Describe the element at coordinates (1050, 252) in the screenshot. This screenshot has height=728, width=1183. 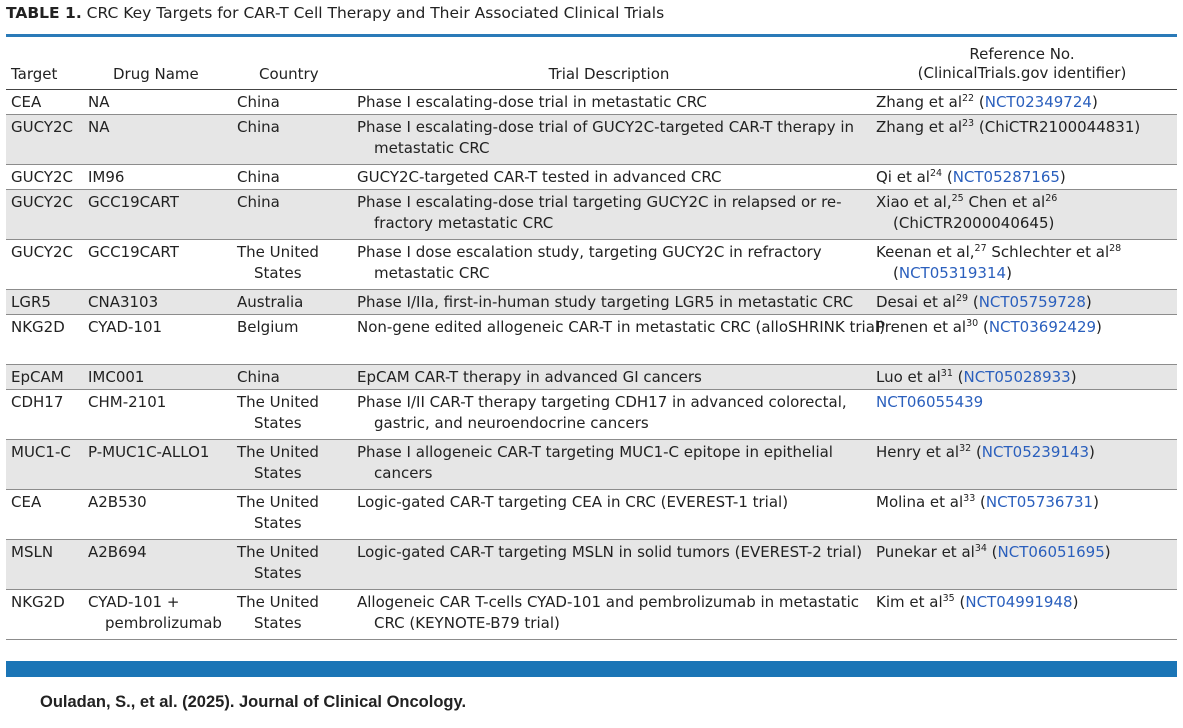
I see `ref-author: Schlechter et al` at that location.